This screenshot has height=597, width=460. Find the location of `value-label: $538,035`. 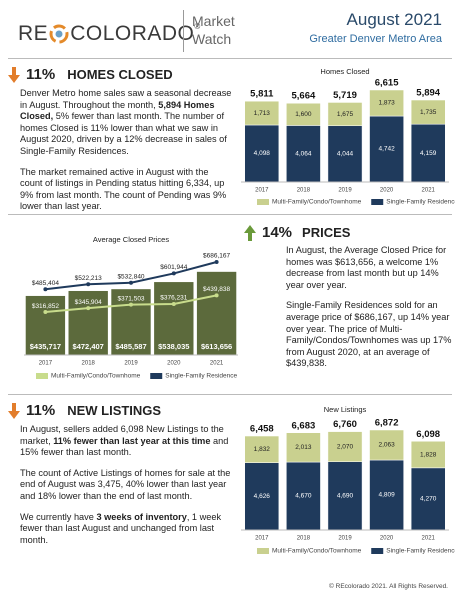

value-label: $538,035 is located at coordinates (173, 346).